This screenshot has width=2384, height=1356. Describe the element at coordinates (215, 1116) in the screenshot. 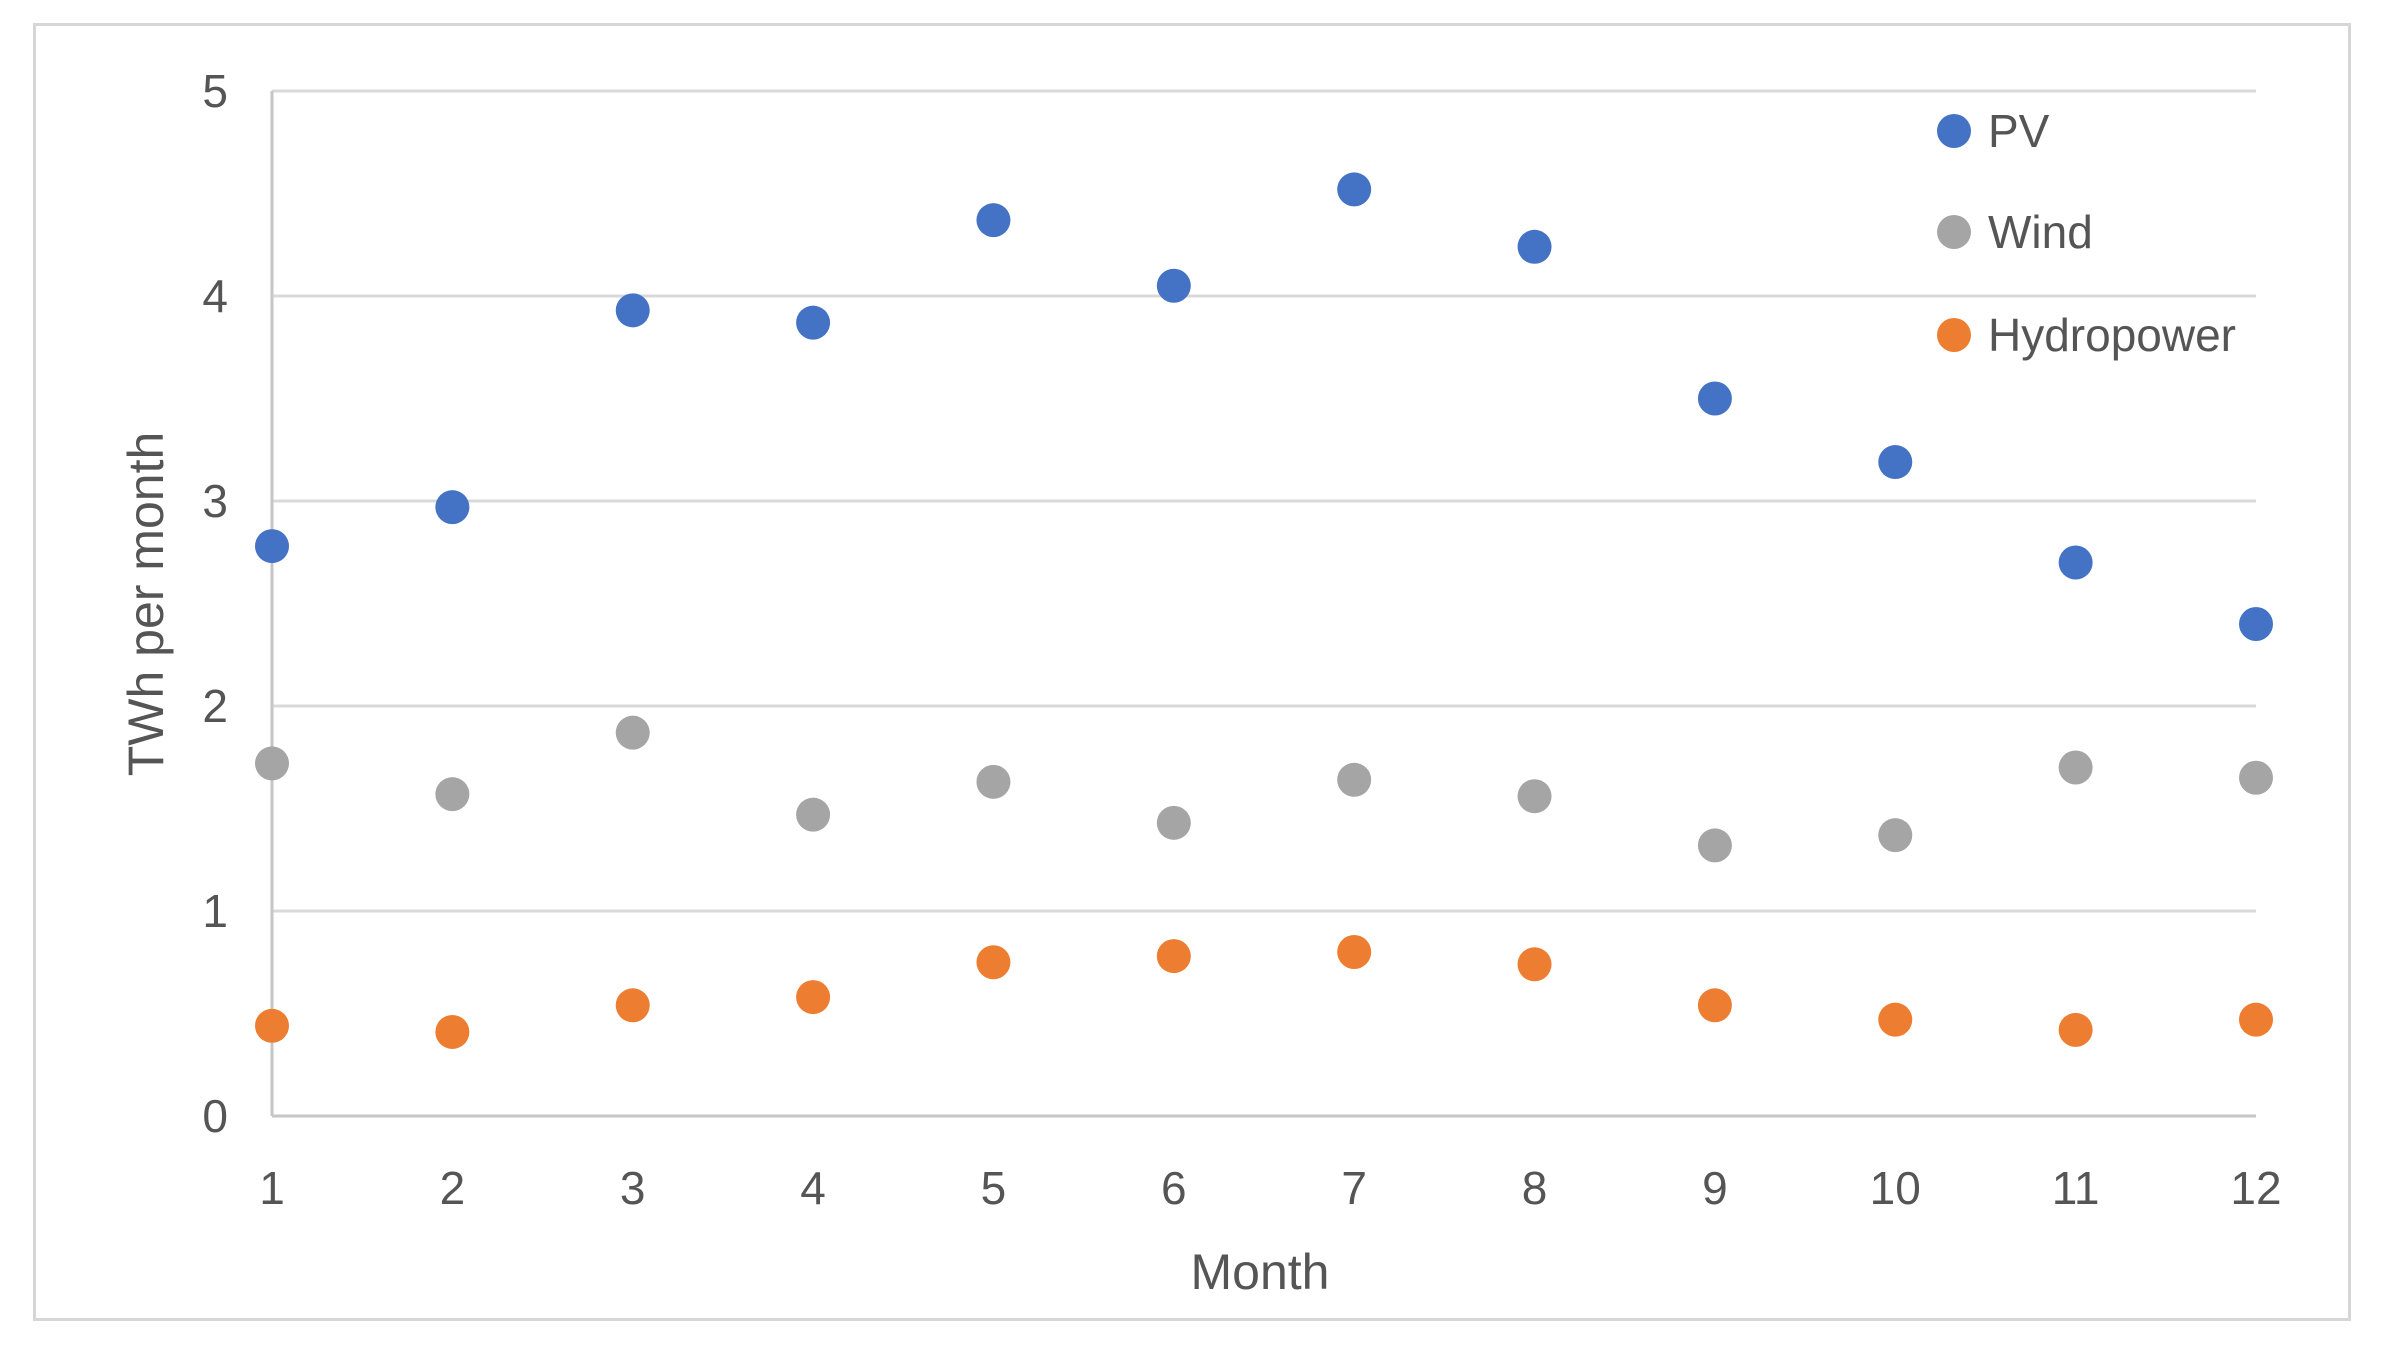

I see `y-tick-label: 0` at that location.